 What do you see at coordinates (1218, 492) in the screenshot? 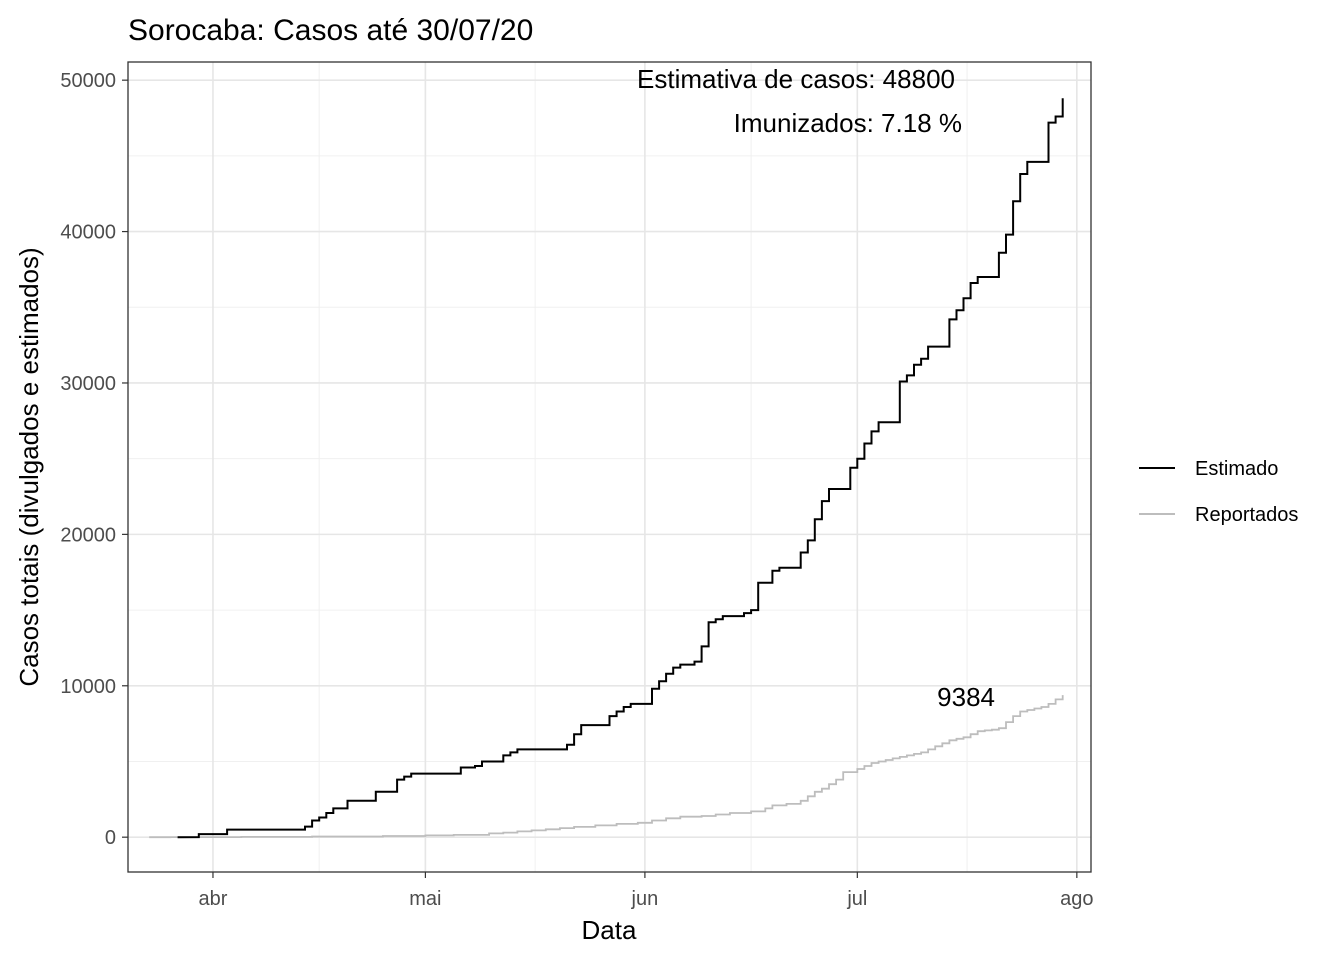
I see `legend: Estimado Reportados` at bounding box center [1218, 492].